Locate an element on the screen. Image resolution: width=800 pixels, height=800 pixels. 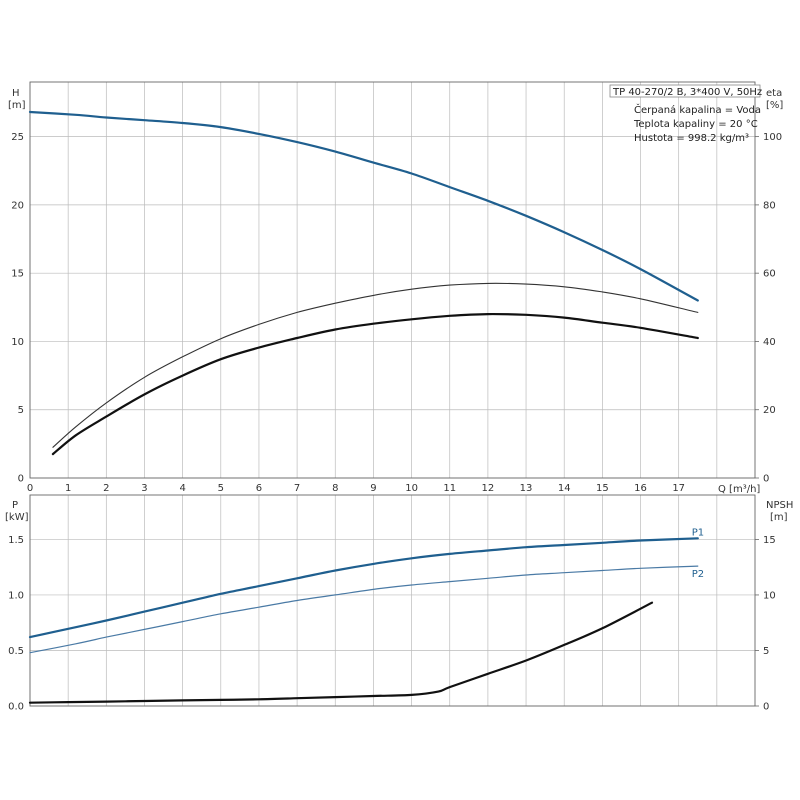
y-right-tick-label: 15 is located at coordinates (769, 540).